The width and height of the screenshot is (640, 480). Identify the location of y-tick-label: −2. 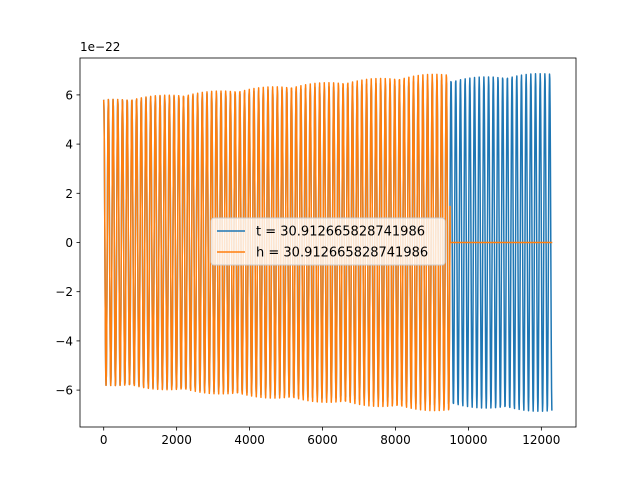
(64, 292).